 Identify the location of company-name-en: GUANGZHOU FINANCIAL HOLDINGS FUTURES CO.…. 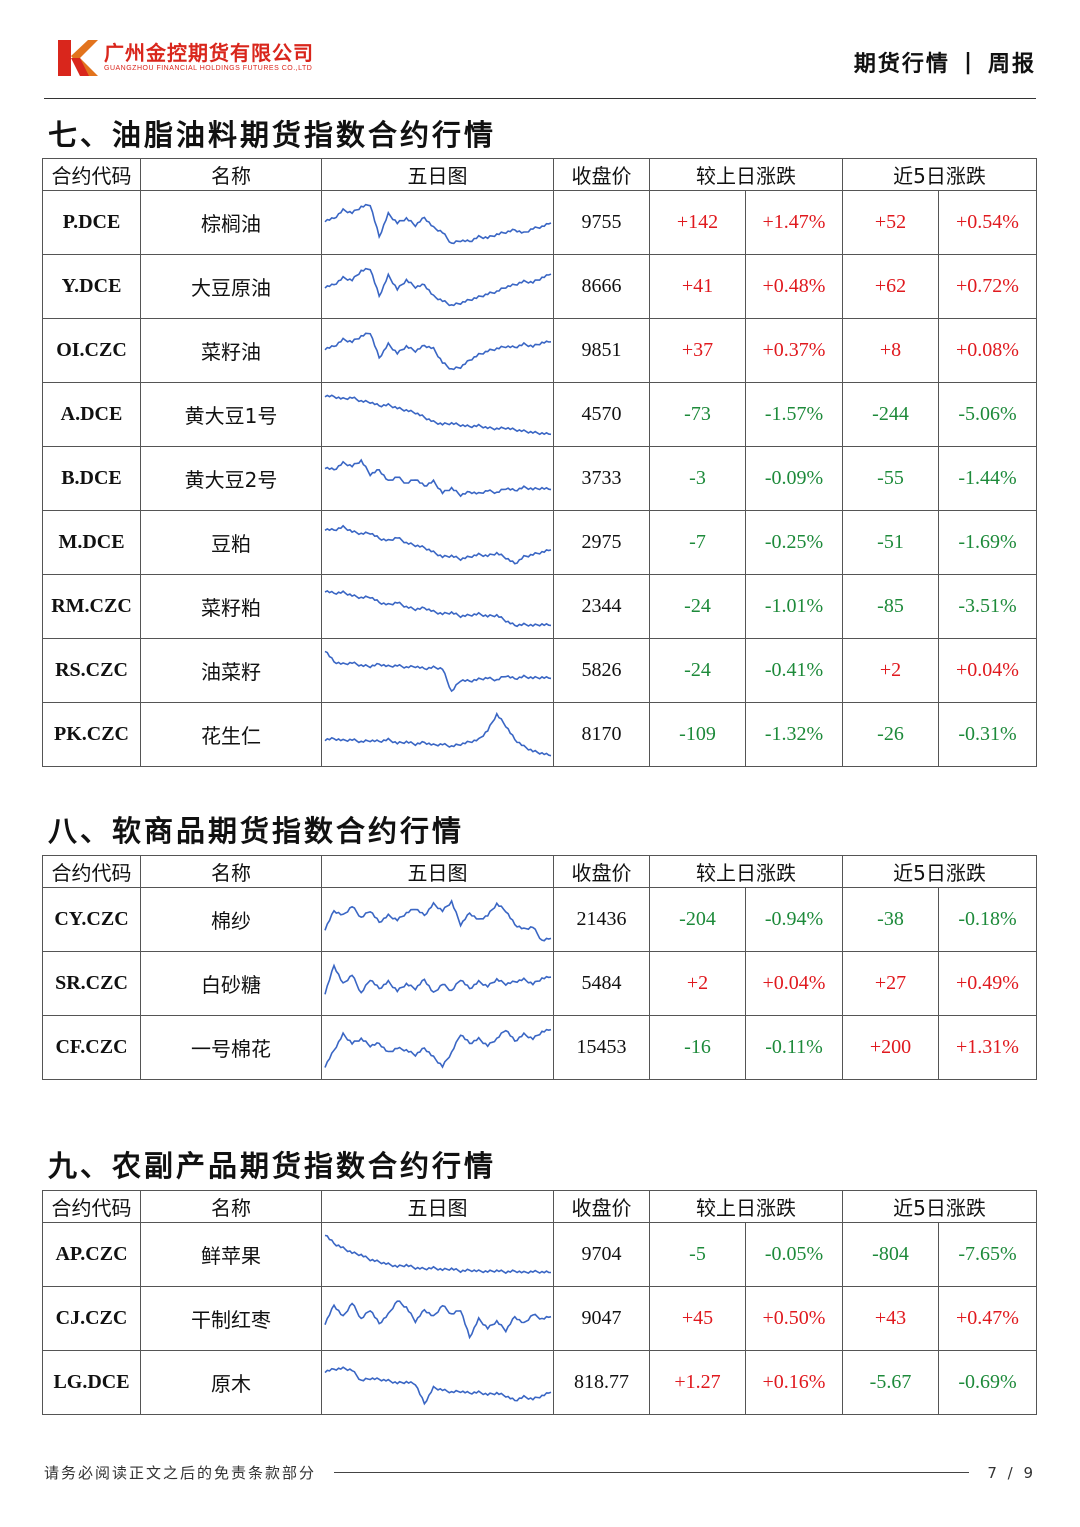
(208, 68).